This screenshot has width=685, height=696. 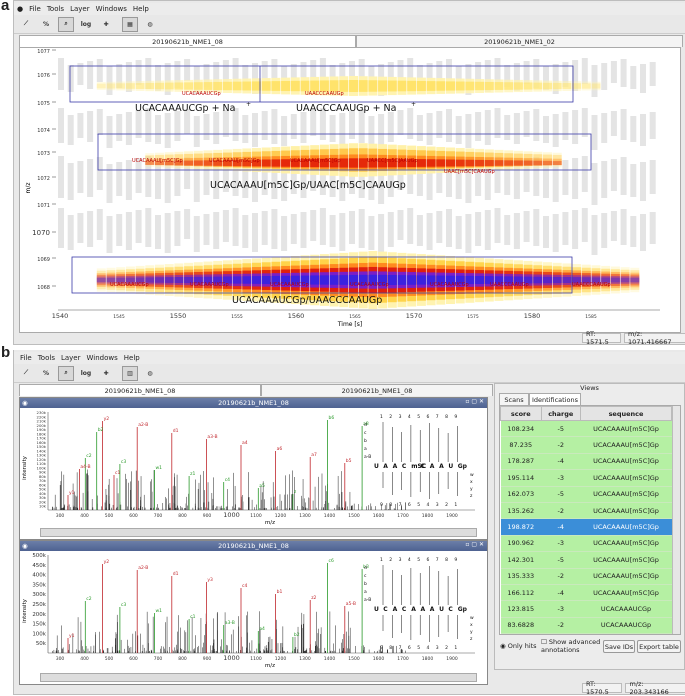 I want to click on table-row: 83.6828 -2 UCACAAAUCGp, so click(x=586, y=625).